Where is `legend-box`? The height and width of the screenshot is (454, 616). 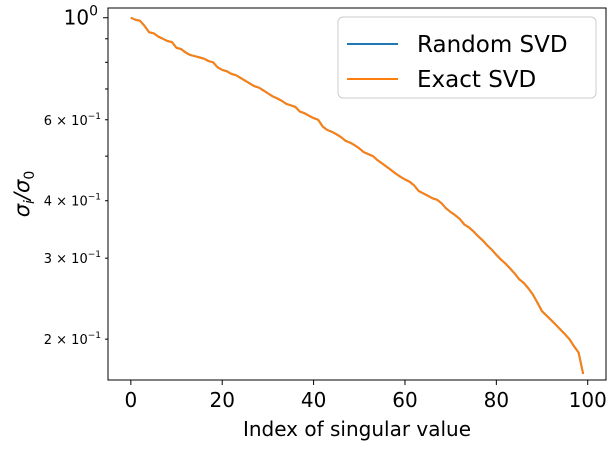 legend-box is located at coordinates (467, 57).